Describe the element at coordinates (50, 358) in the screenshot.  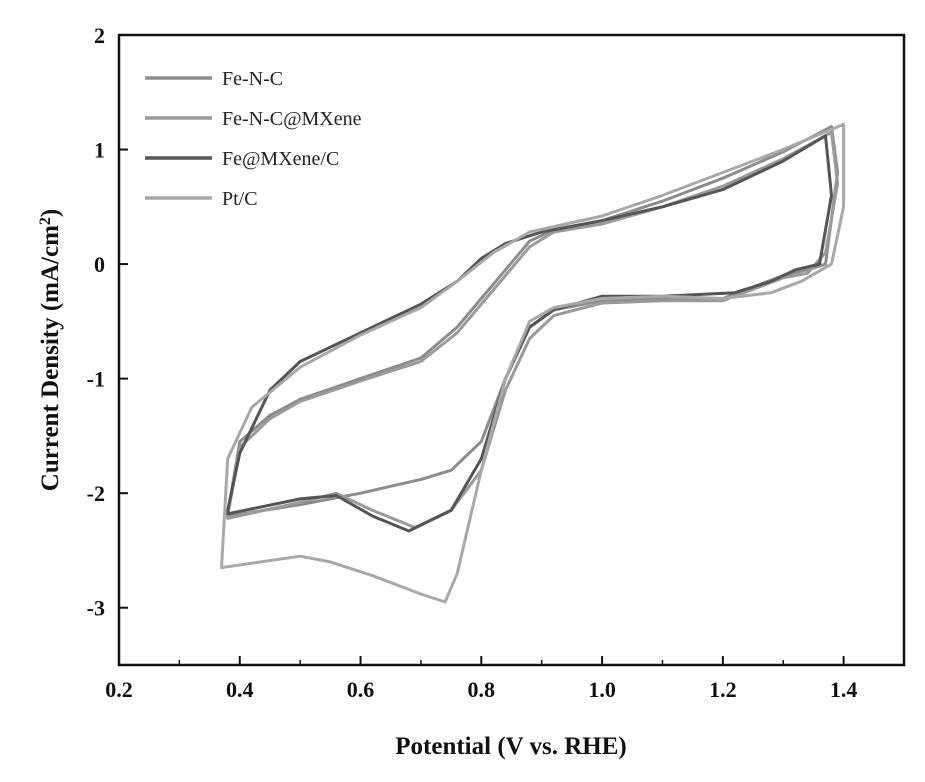
I see `y-axis-title-main: Current Density (mA/cm` at that location.